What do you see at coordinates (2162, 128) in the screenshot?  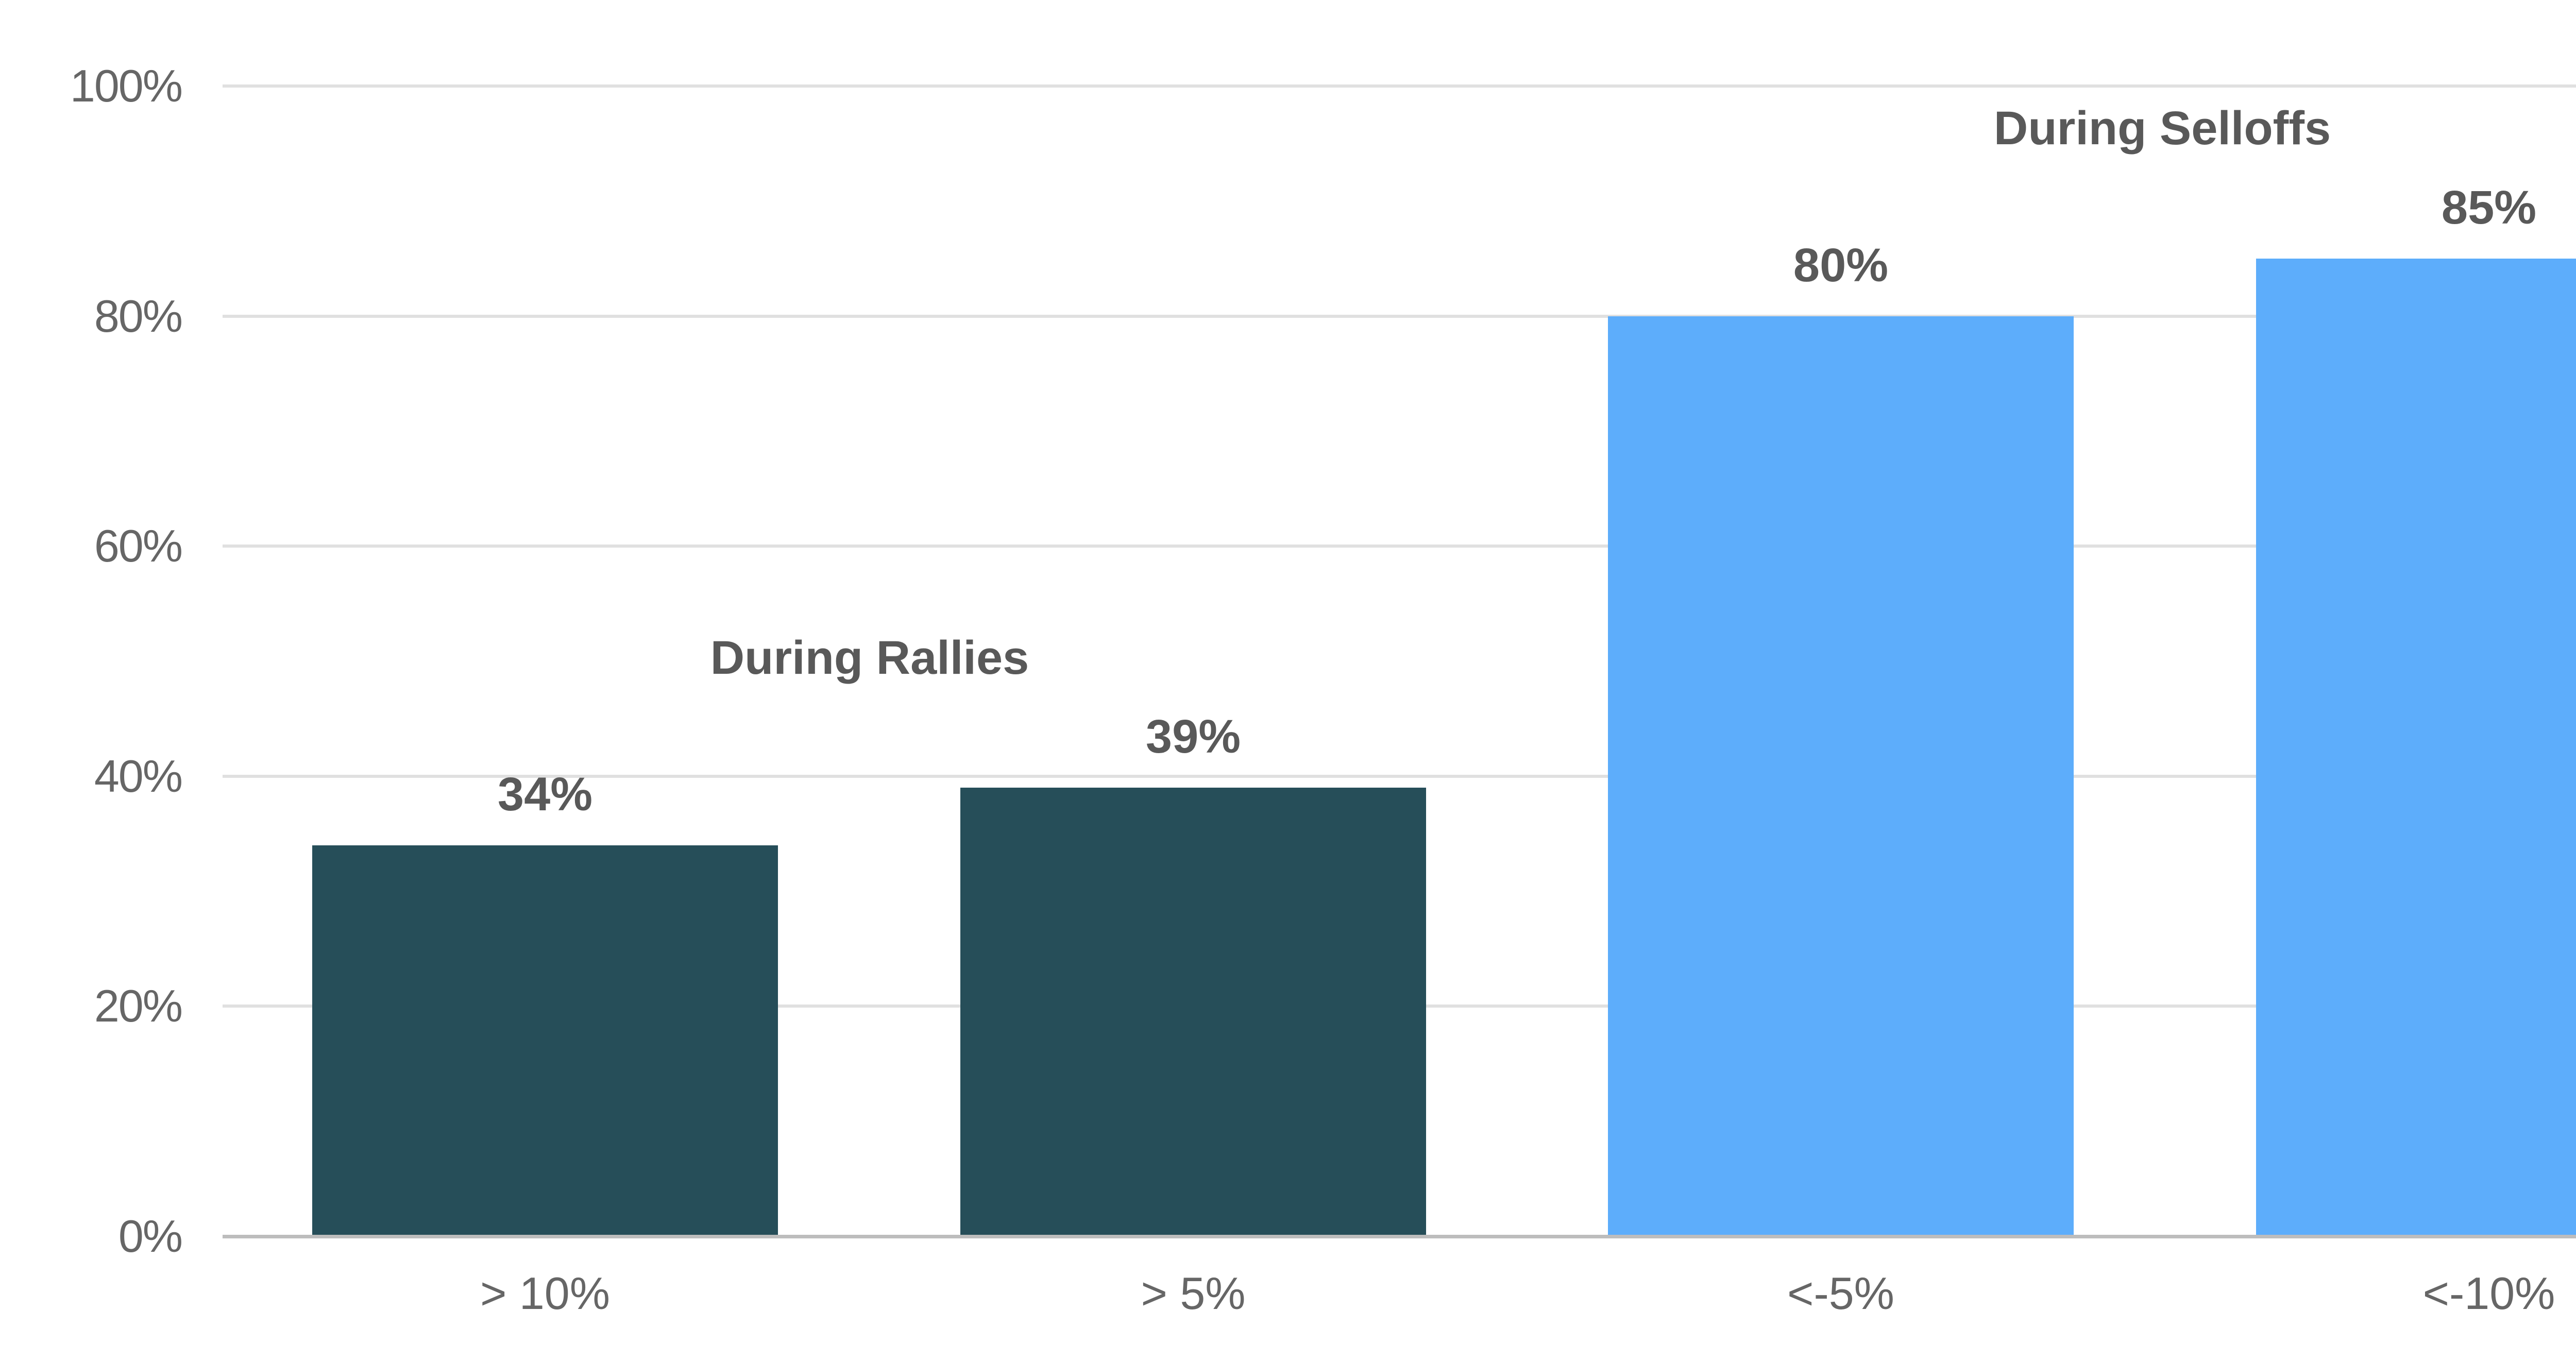 I see `group-label-selloffs: During Selloffs` at bounding box center [2162, 128].